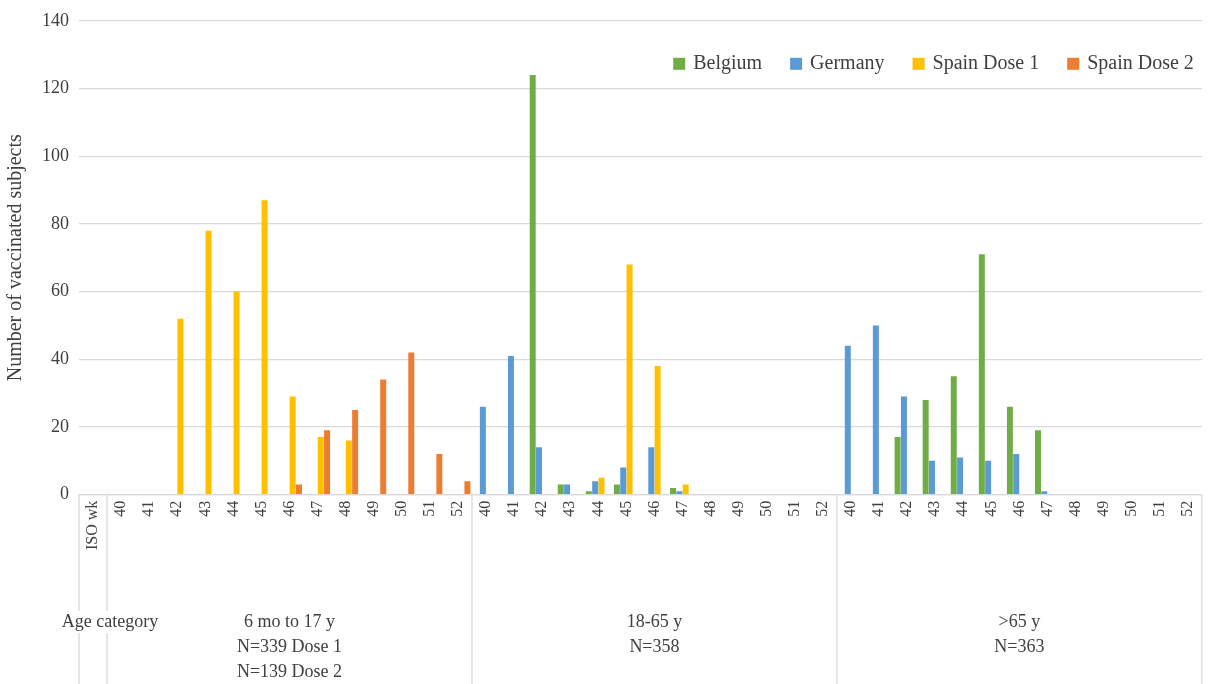 The width and height of the screenshot is (1213, 684). What do you see at coordinates (847, 63) in the screenshot?
I see `legend-label: Germany` at bounding box center [847, 63].